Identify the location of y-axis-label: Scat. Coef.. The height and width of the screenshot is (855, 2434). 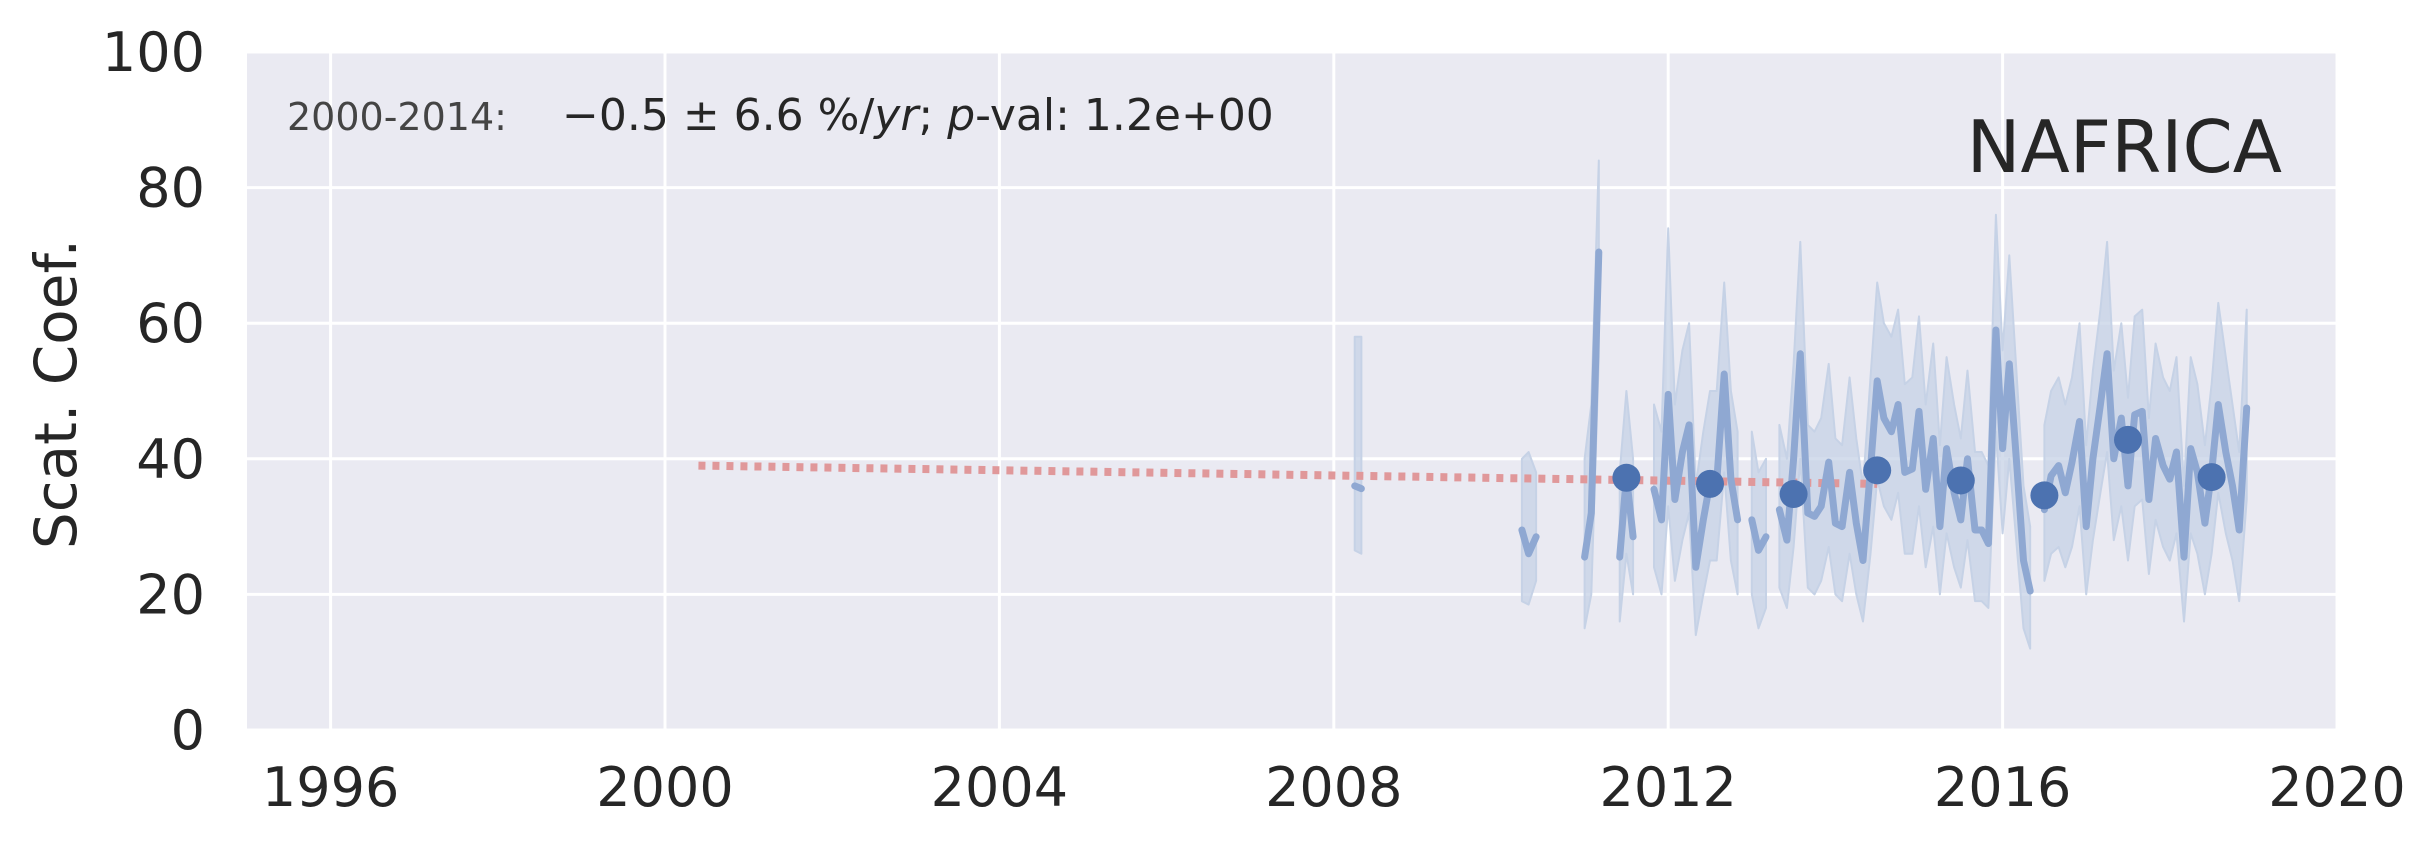
(56, 394).